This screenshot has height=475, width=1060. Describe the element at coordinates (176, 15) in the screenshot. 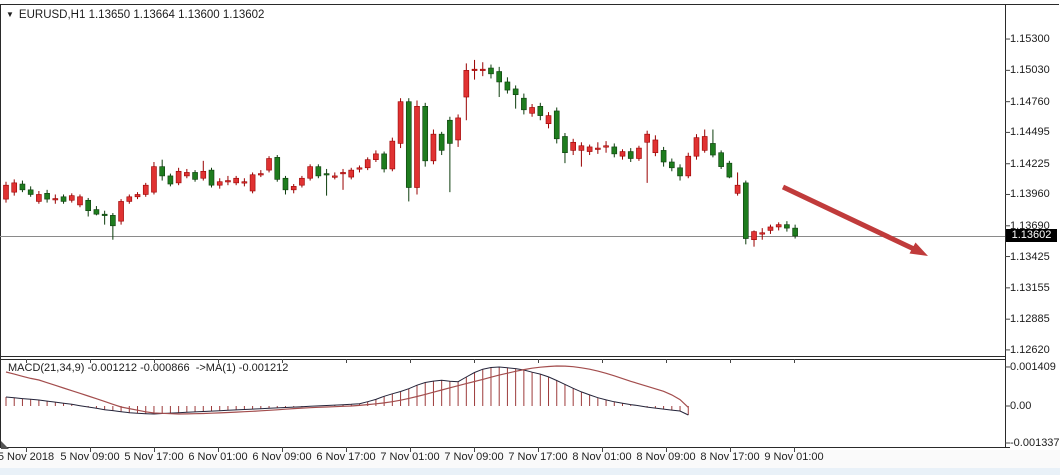

I see `quote-values: 1.13650 1.13664 1.13600 1.13602` at that location.